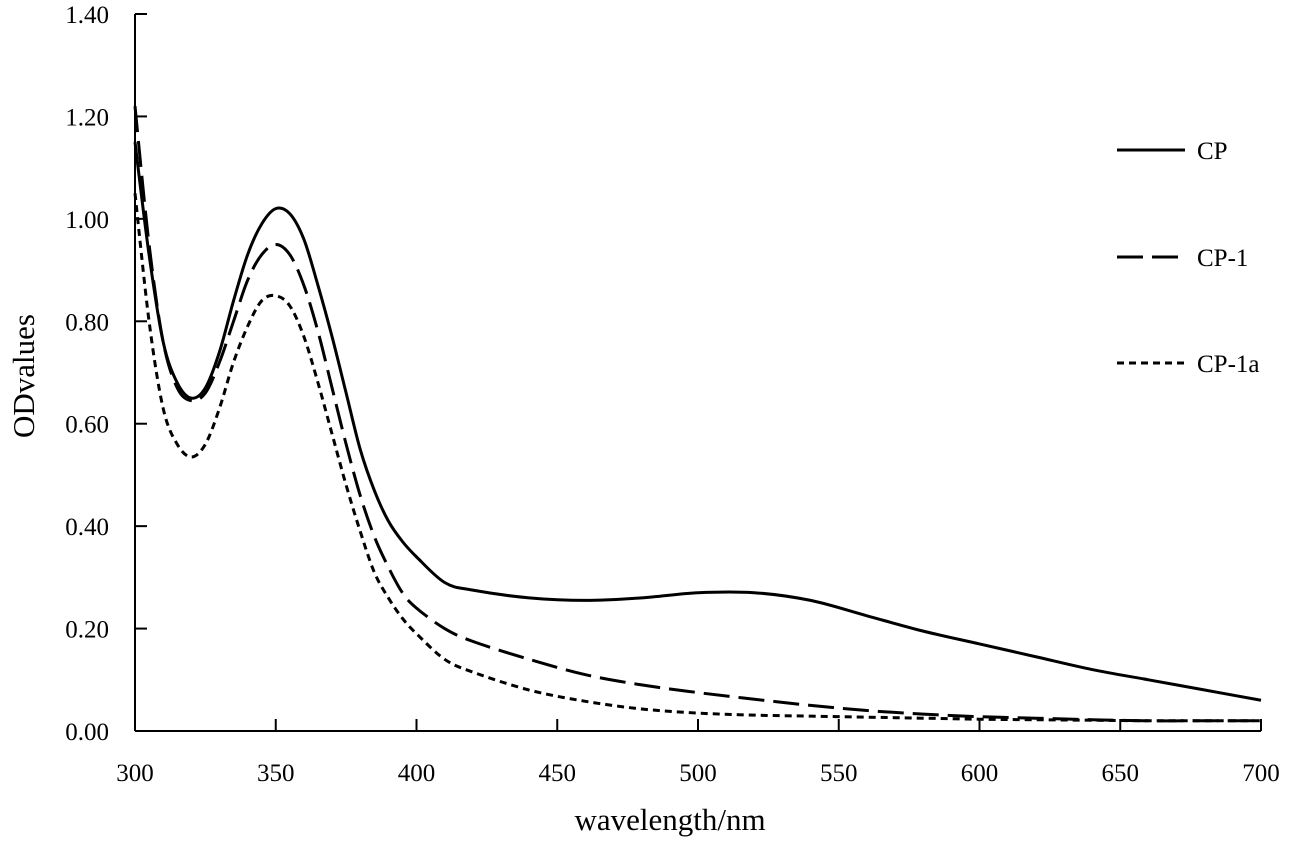 This screenshot has height=843, width=1299. What do you see at coordinates (1212, 151) in the screenshot?
I see `legend-label-cp: CP` at bounding box center [1212, 151].